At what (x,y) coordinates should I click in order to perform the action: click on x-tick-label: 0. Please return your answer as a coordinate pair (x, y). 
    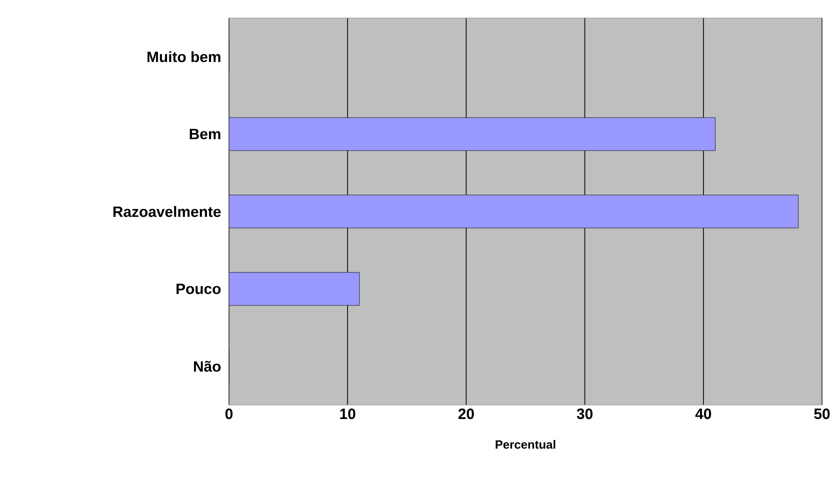
    Looking at the image, I should click on (229, 414).